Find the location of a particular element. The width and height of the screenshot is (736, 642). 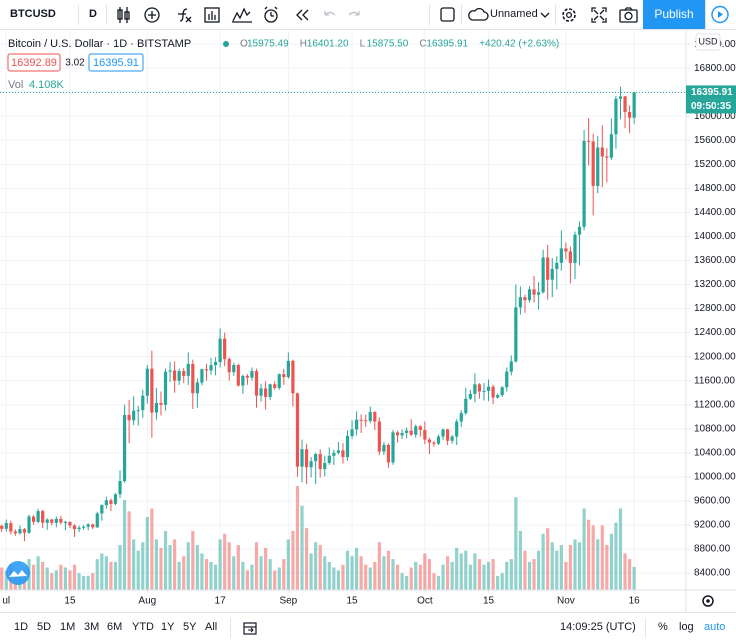

goto-date-button is located at coordinates (250, 628).